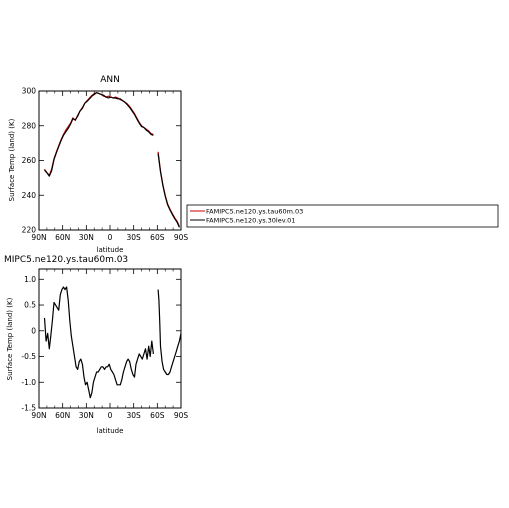 Image resolution: width=509 pixels, height=508 pixels. What do you see at coordinates (29, 160) in the screenshot?
I see `panel-1-y-tick-label: 260` at bounding box center [29, 160].